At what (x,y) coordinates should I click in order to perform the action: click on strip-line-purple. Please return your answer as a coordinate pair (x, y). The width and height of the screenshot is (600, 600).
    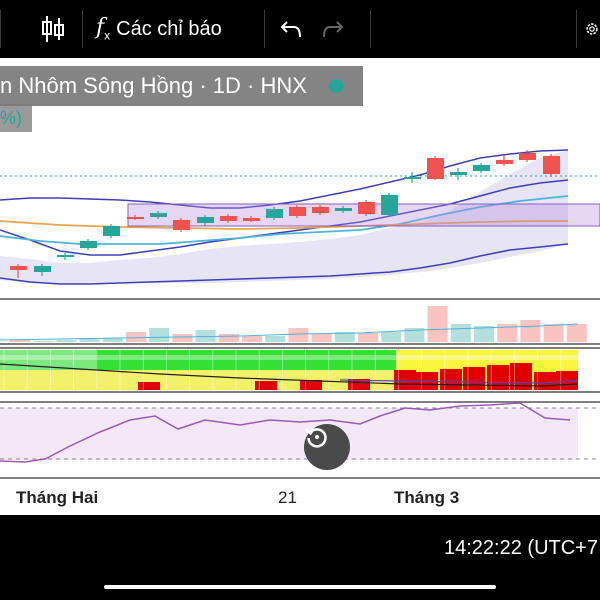
    Looking at the image, I should click on (459, 381).